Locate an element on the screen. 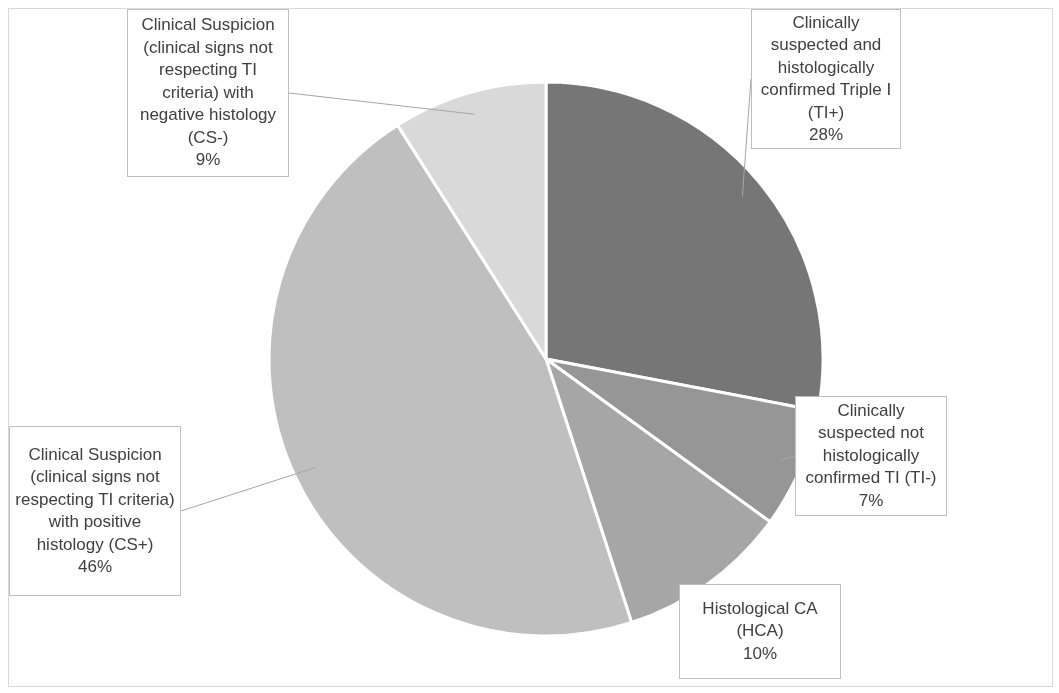 Image resolution: width=1059 pixels, height=693 pixels. data-label: 7% is located at coordinates (871, 500).